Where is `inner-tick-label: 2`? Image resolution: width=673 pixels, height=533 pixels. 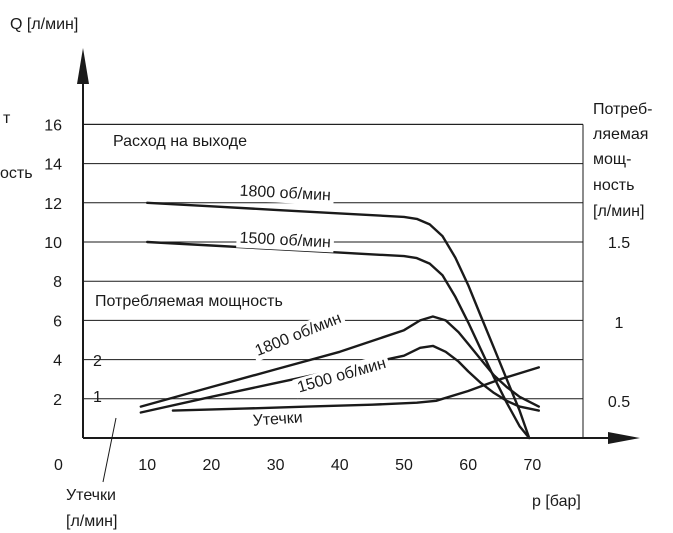
inner-tick-label: 2 is located at coordinates (97, 361).